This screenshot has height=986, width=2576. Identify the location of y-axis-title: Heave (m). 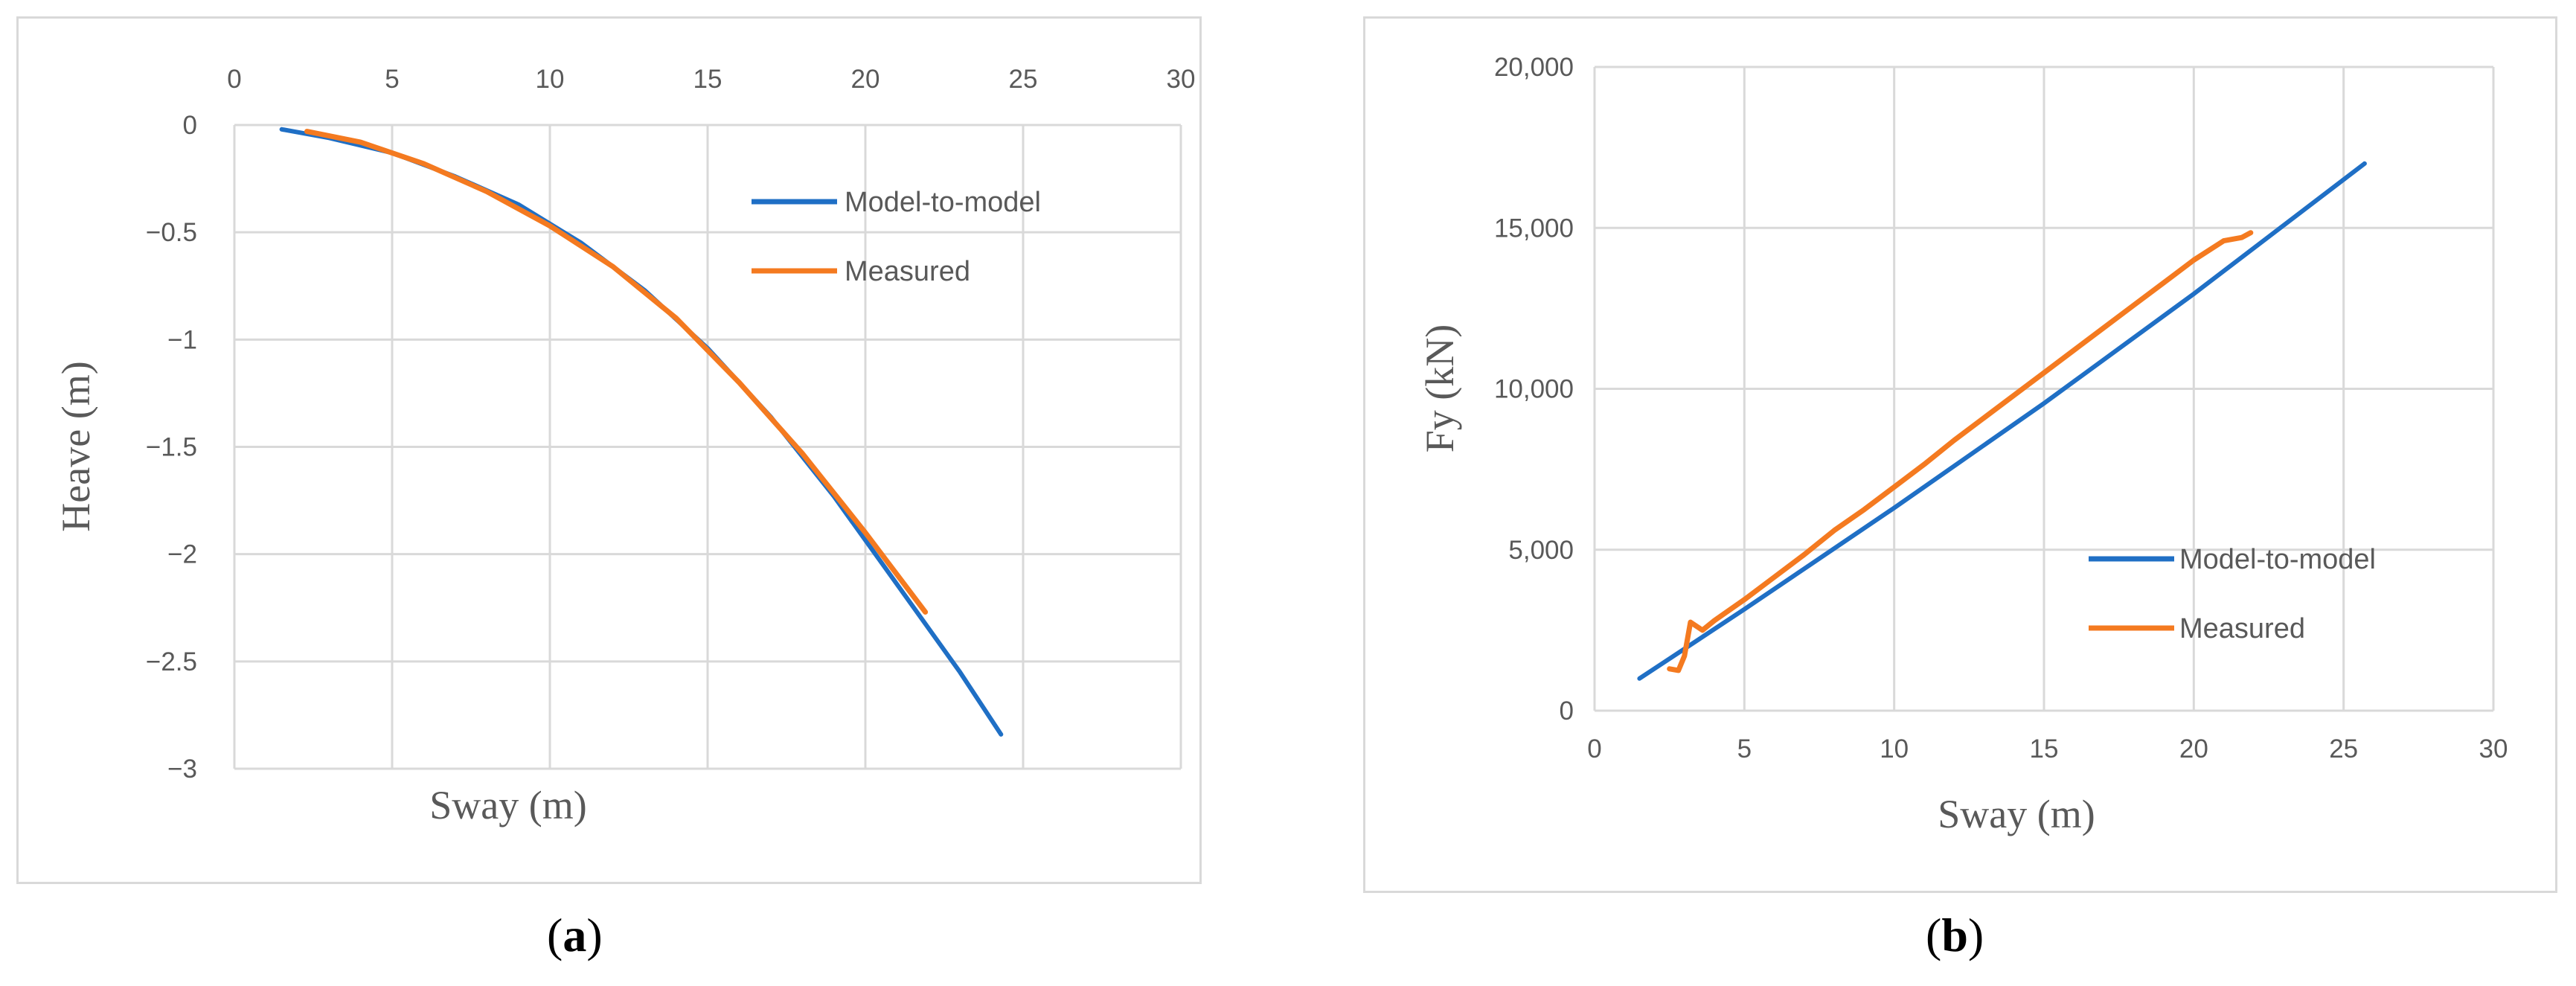
(76, 446).